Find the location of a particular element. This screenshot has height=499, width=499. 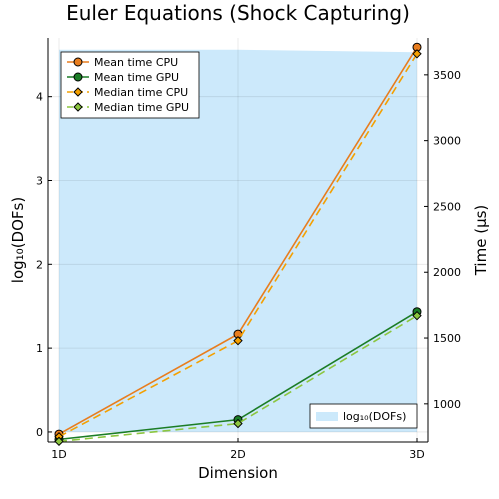

y-right-tick-label: 3500 is located at coordinates (447, 75).